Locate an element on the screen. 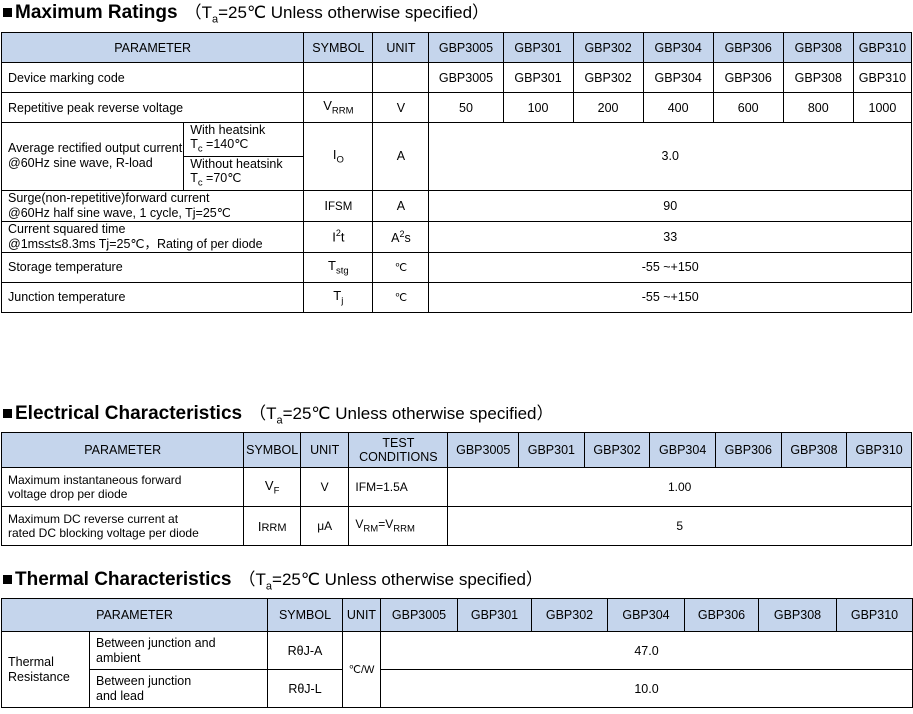 The height and width of the screenshot is (714, 913). cell-symbol: IO is located at coordinates (338, 156).